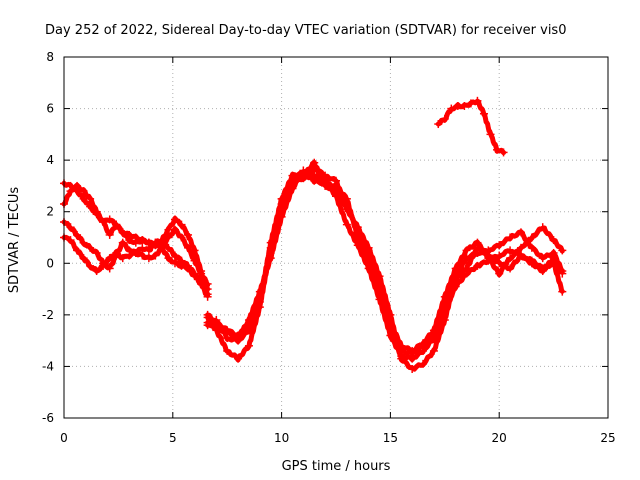 Image resolution: width=640 pixels, height=480 pixels. What do you see at coordinates (14, 240) in the screenshot?
I see `y-axis-label: SDTVAR / TECUs` at bounding box center [14, 240].